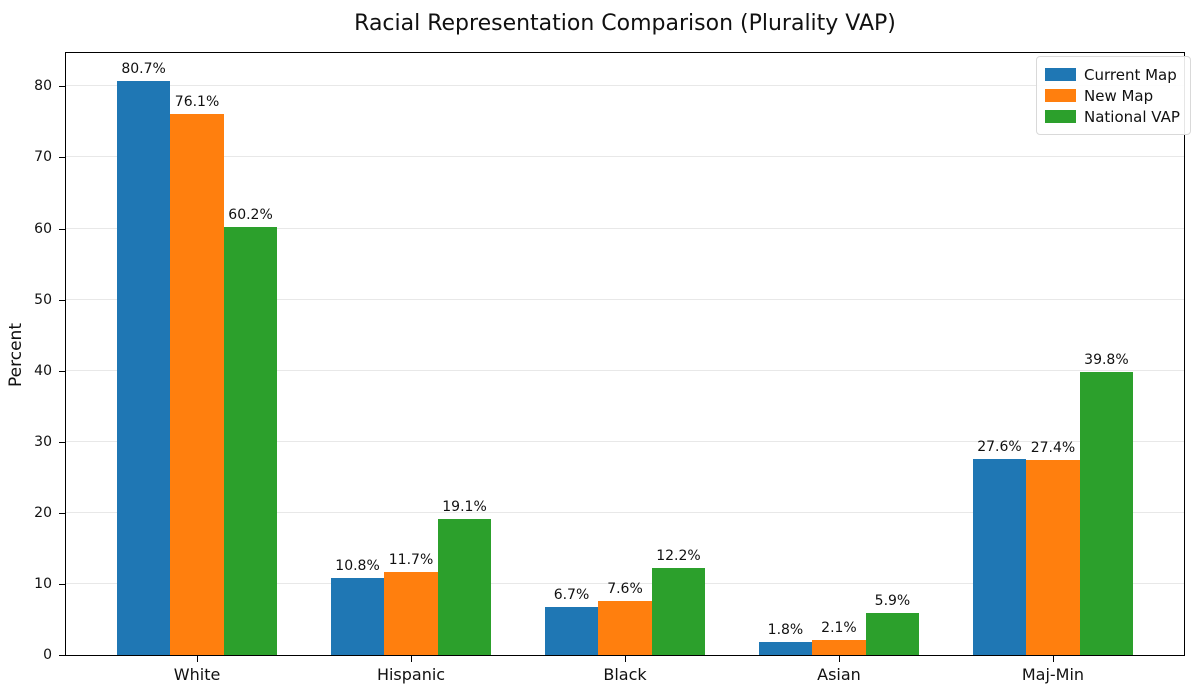 Image resolution: width=1200 pixels, height=700 pixels. What do you see at coordinates (411, 559) in the screenshot?
I see `bar-value-label-new-map-hispanic: 11.7%` at bounding box center [411, 559].